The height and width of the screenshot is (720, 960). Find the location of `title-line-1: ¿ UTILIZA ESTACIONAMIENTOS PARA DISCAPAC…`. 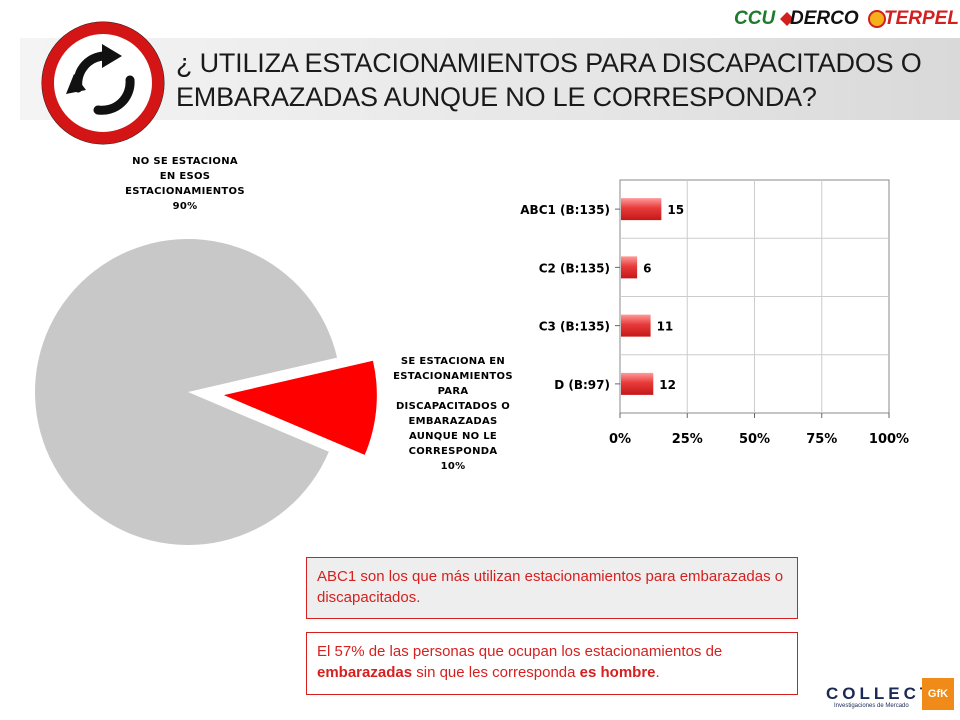

title-line-1: ¿ UTILIZA ESTACIONAMIENTOS PARA DISCAPAC… is located at coordinates (549, 63).